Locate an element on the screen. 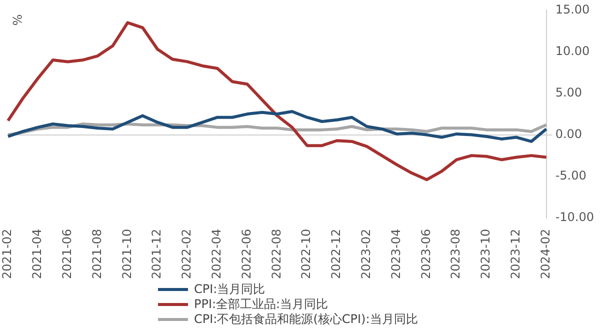  y-tick-label: 10.00 is located at coordinates (572, 51).